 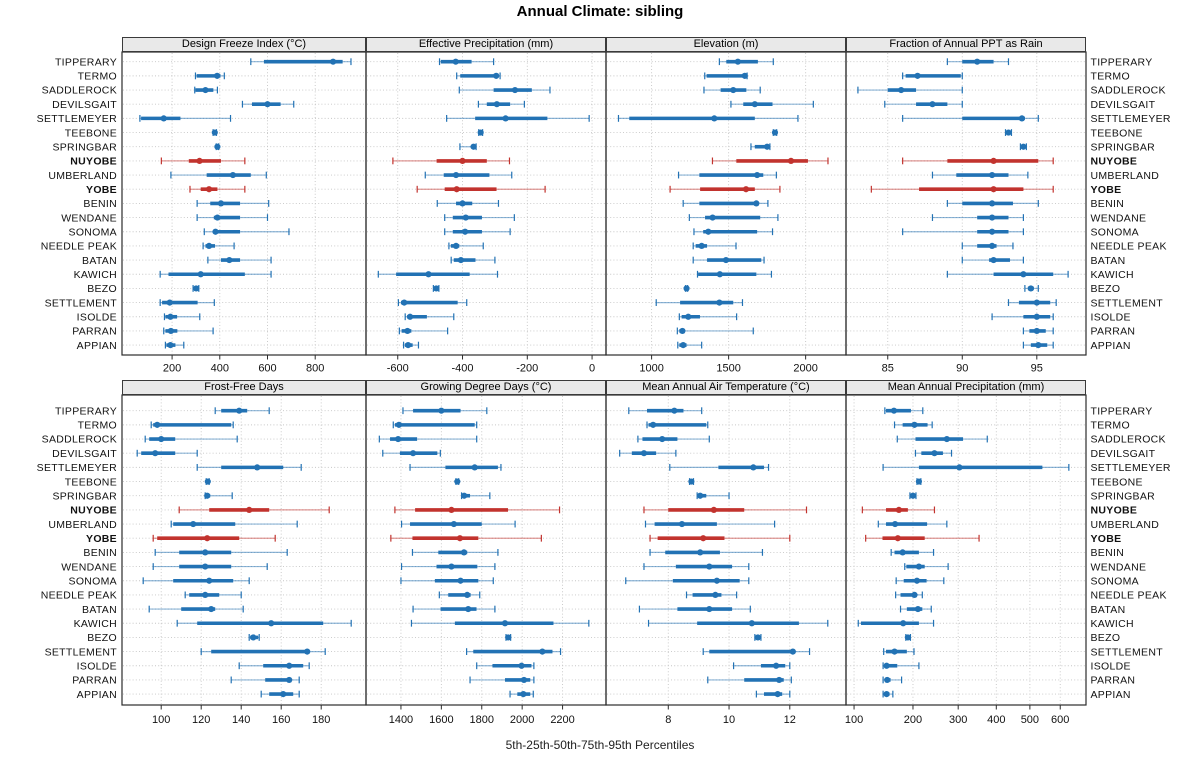 I want to click on axis-tick-label: 200, so click(x=913, y=720).